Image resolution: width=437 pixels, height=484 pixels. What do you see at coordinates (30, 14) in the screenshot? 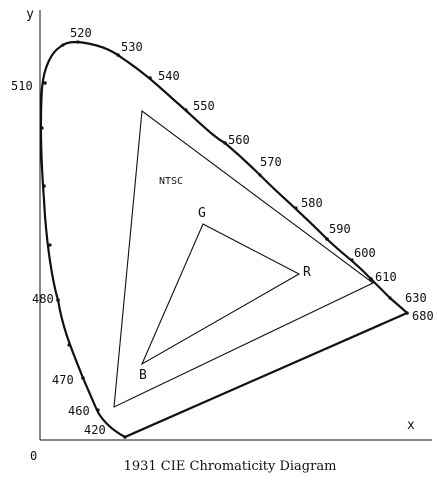
I see `y-axis-label: y` at bounding box center [30, 14].